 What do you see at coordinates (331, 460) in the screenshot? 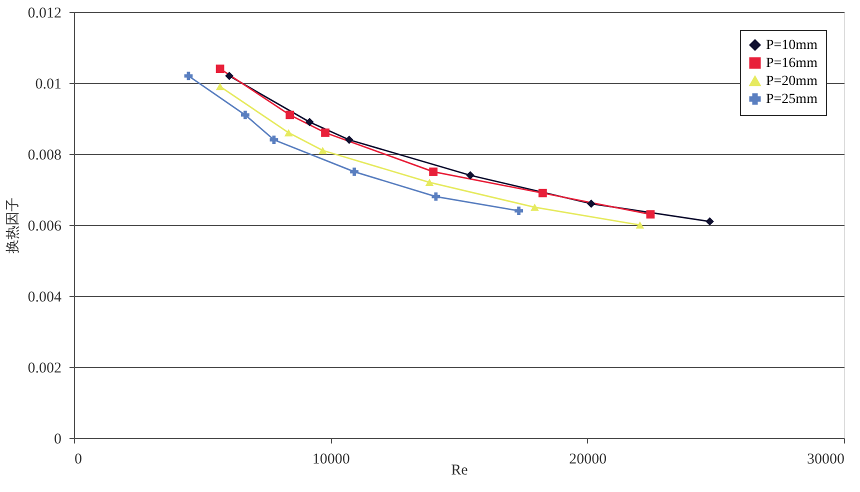
I see `x-tick-label: 10000` at bounding box center [331, 460].